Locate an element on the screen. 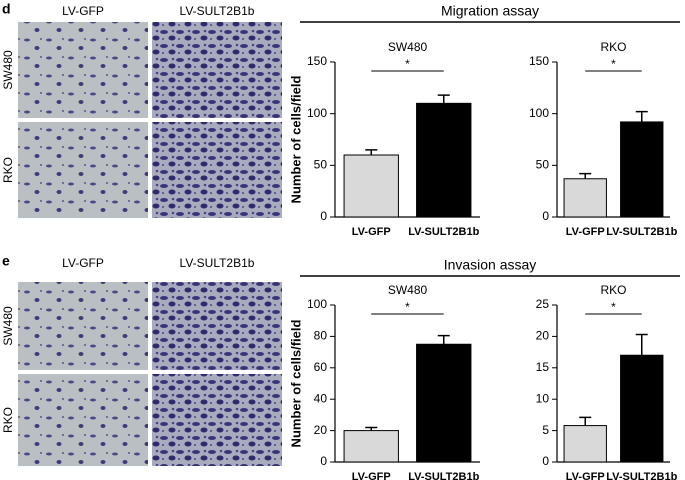  y-tick-label: 15 is located at coordinates (543, 367).